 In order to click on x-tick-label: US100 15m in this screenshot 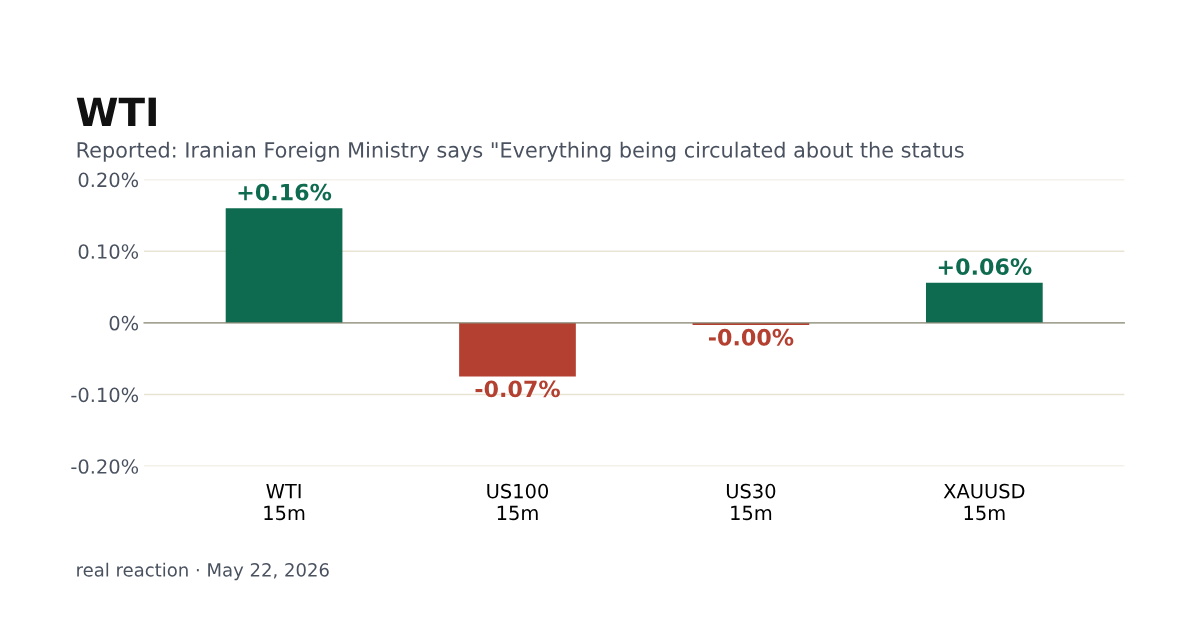, I will do `click(518, 502)`.